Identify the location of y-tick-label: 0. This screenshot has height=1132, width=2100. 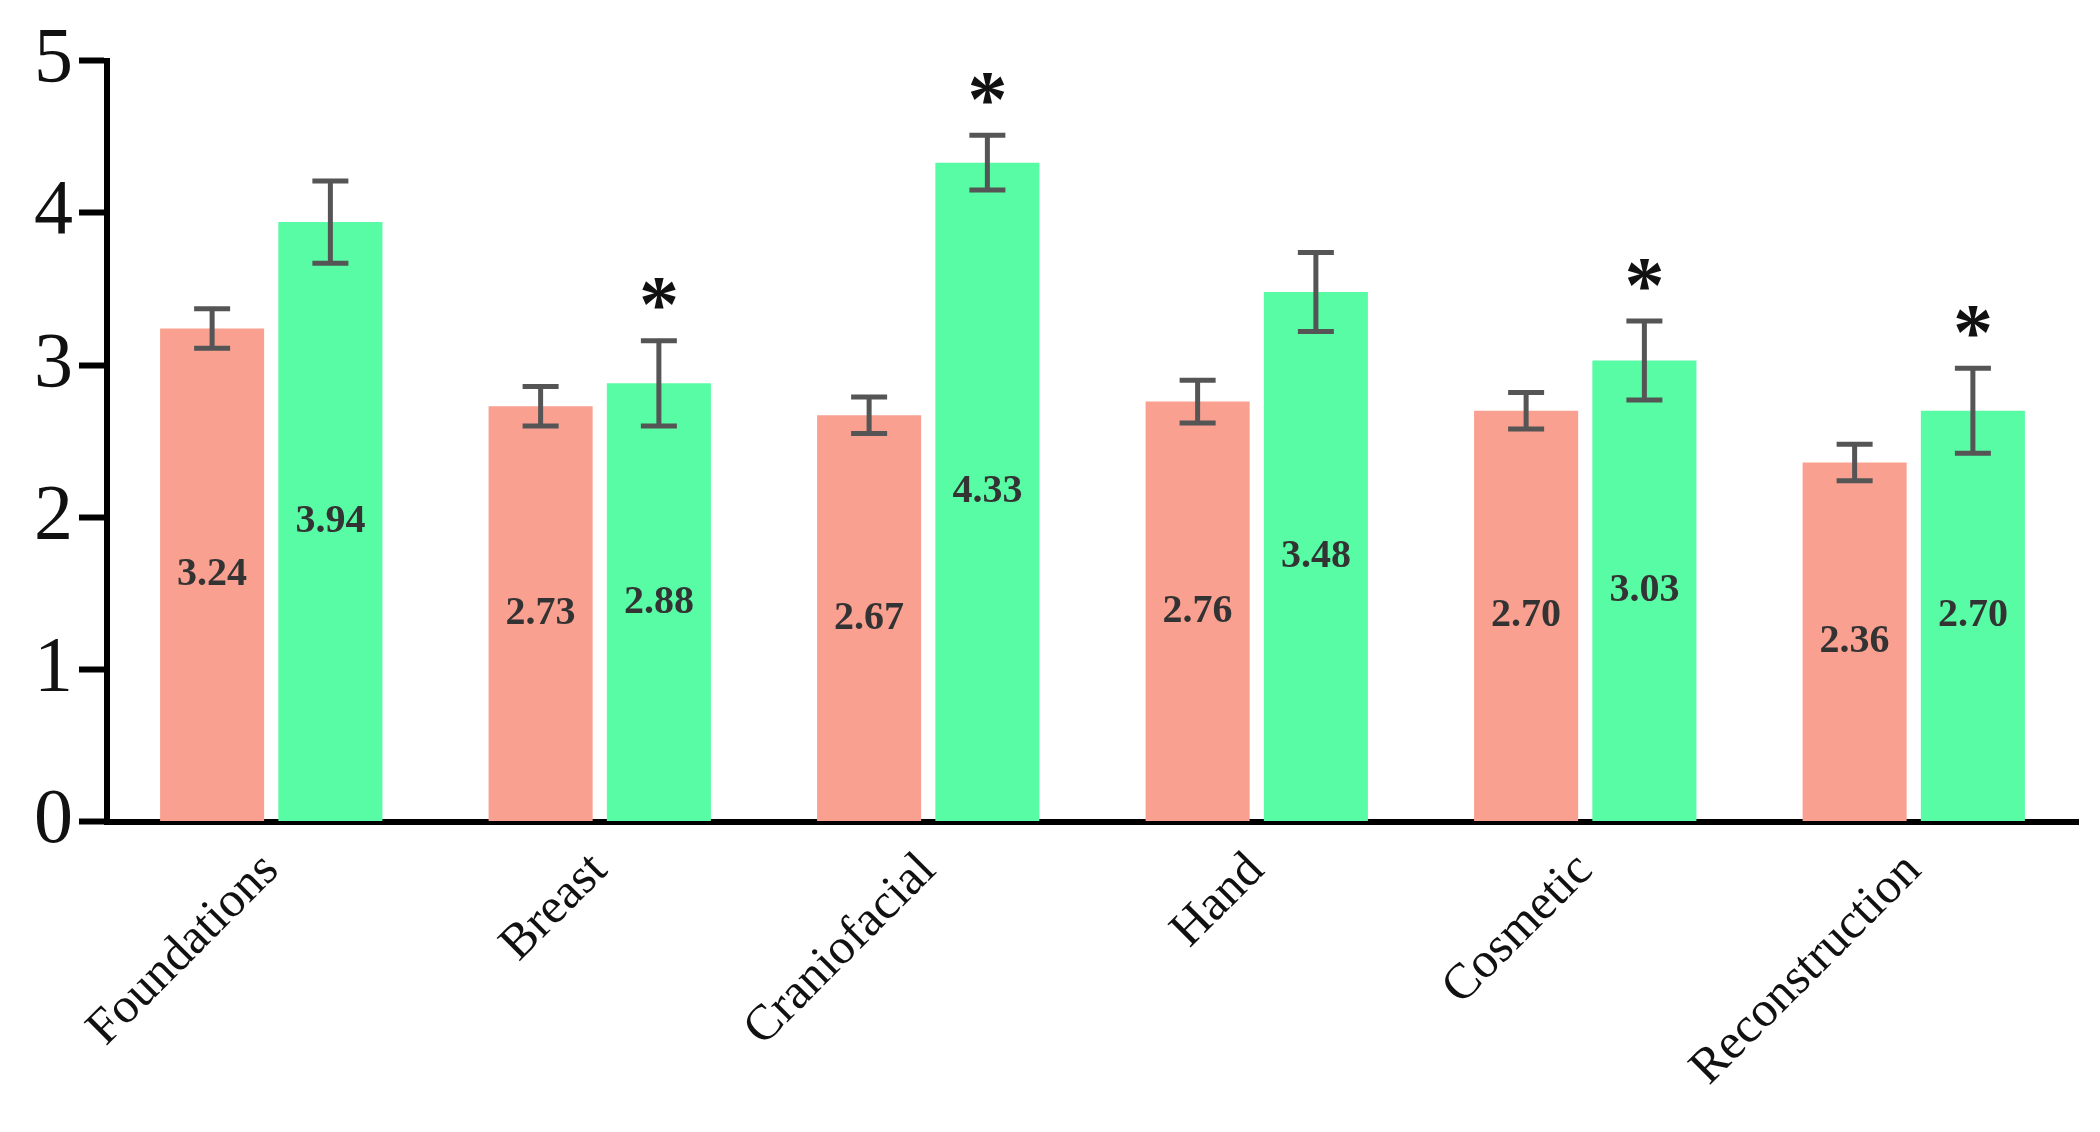
(53, 816).